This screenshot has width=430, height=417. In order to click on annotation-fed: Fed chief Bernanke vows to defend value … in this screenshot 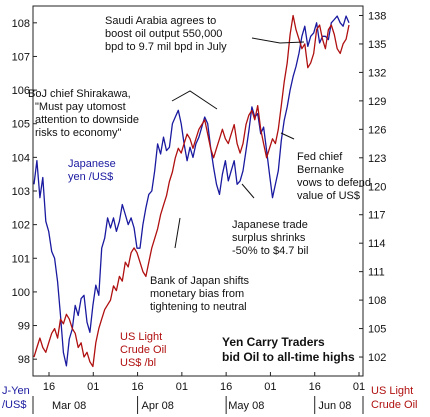, I will do `click(335, 176)`.